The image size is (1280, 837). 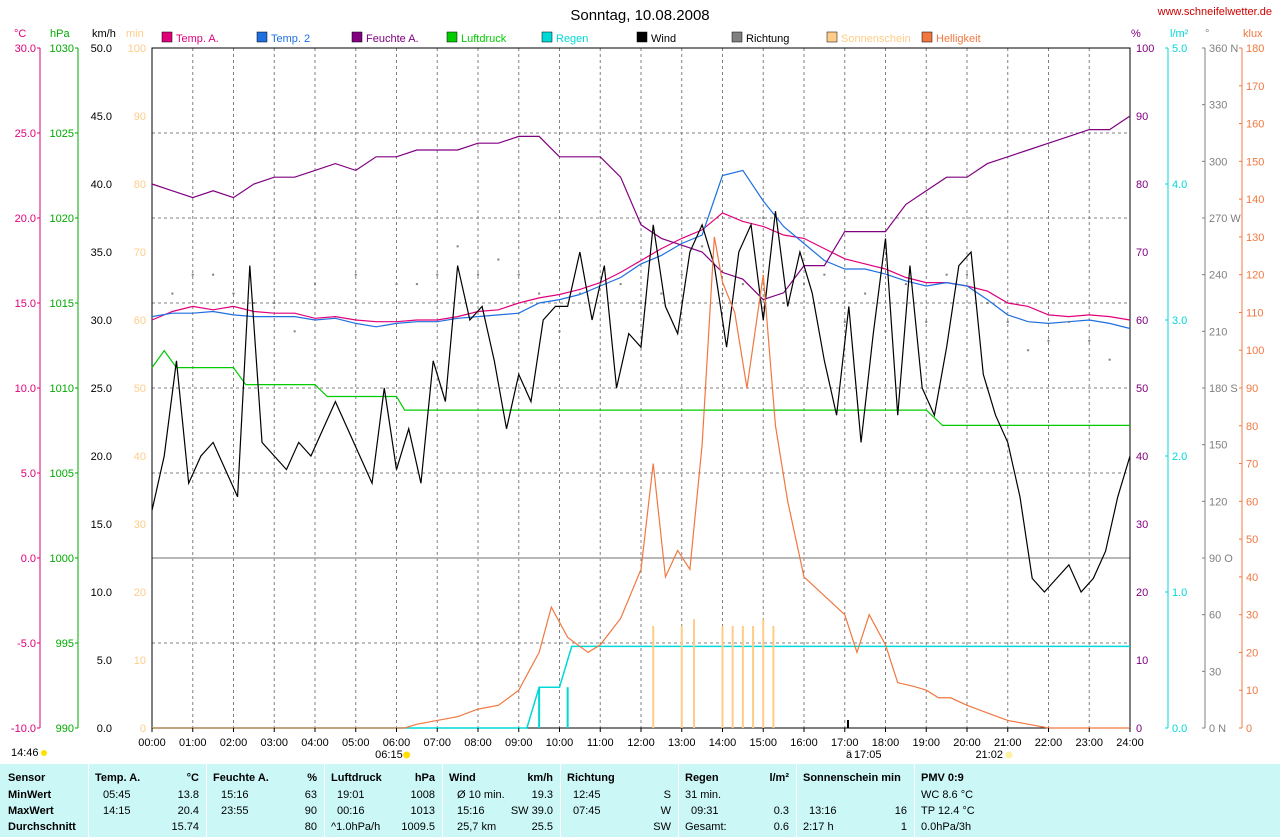 What do you see at coordinates (1225, 219) in the screenshot?
I see `tick-direction: 270 W` at bounding box center [1225, 219].